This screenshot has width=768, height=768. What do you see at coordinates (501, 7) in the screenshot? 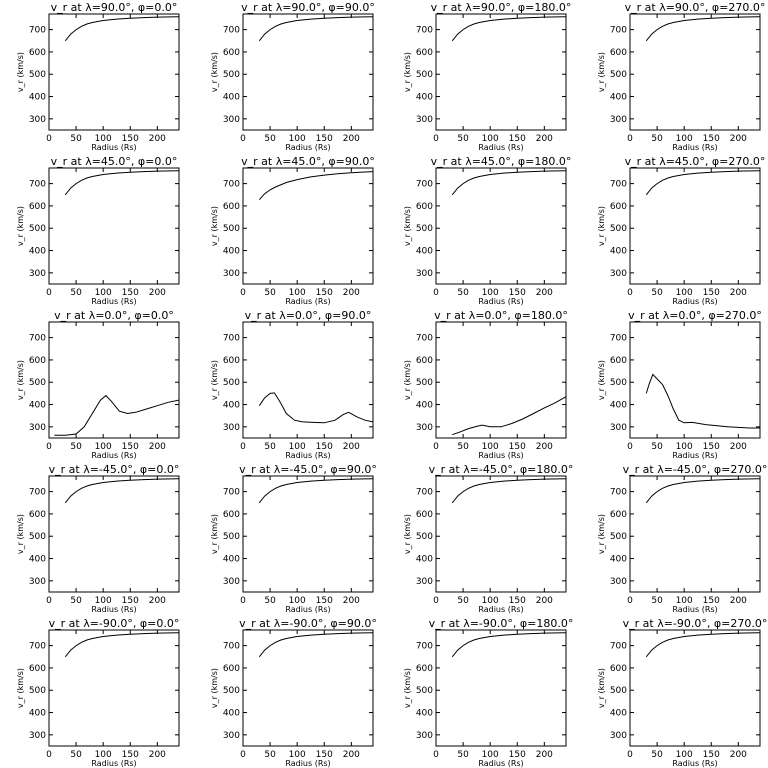
I see `chart-title: v_r at λ=90.0°, φ=180.0°` at bounding box center [501, 7].